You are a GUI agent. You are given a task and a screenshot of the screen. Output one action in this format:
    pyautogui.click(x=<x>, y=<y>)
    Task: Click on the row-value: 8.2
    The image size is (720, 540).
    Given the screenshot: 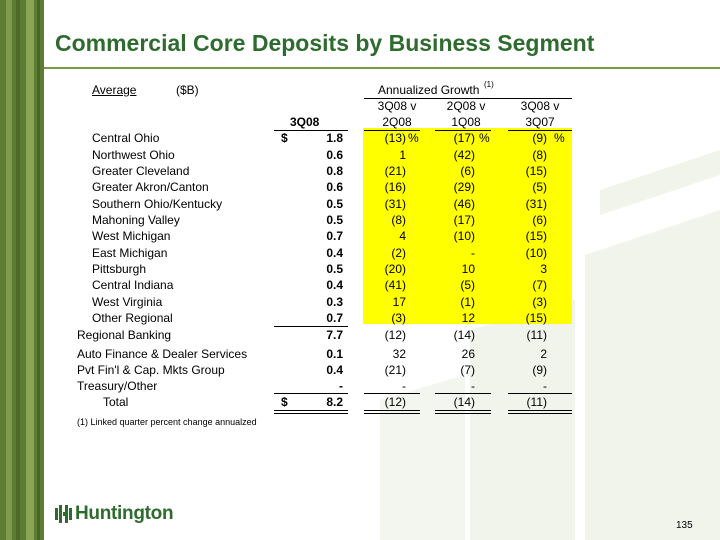 What is the action you would take?
    pyautogui.click(x=334, y=402)
    